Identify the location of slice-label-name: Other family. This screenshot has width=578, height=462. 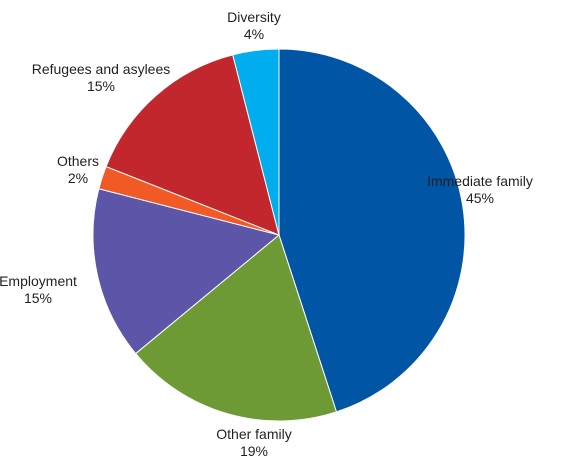
(253, 434).